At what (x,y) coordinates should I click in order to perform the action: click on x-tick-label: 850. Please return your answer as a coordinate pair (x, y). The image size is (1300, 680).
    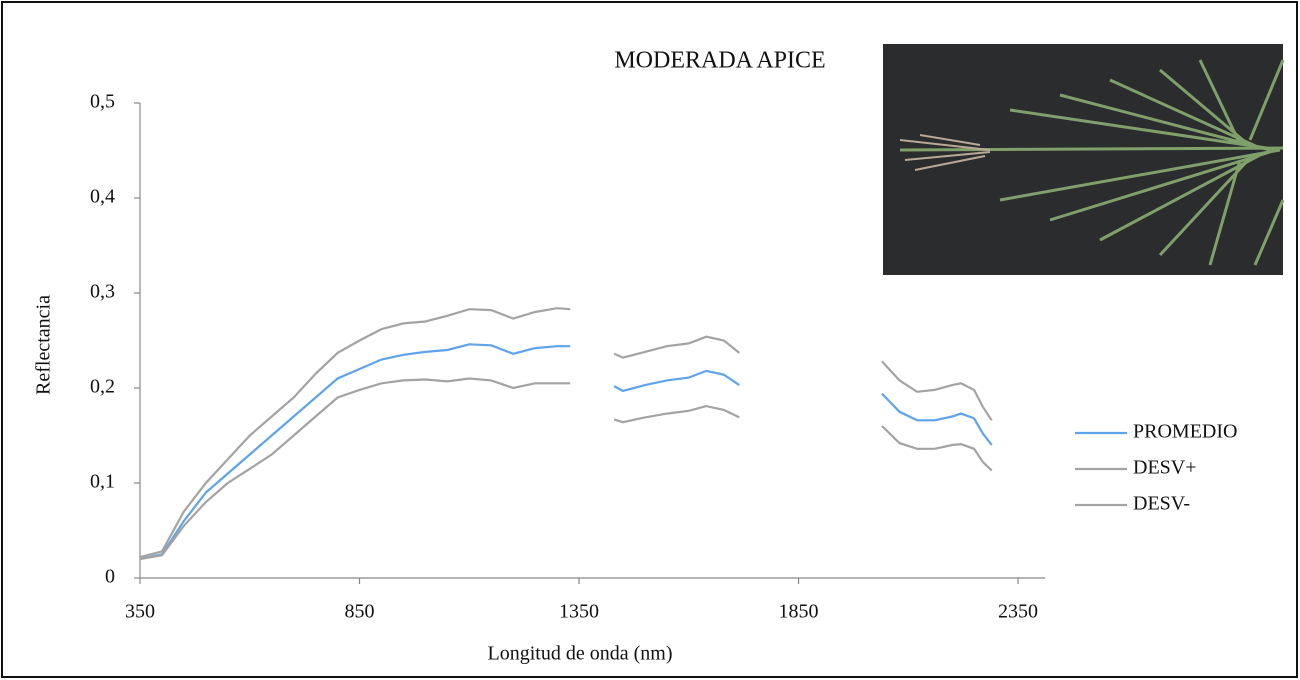
    Looking at the image, I should click on (360, 612).